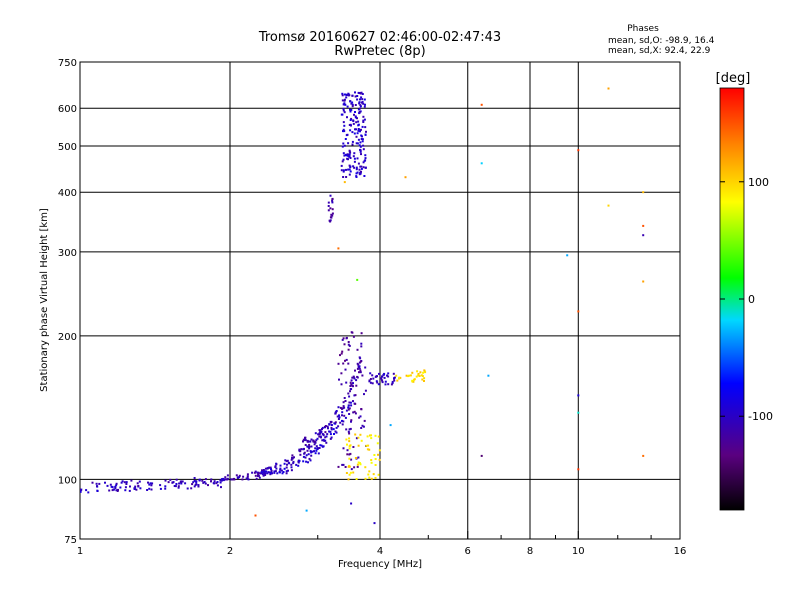 Image resolution: width=800 pixels, height=600 pixels. What do you see at coordinates (80, 551) in the screenshot?
I see `x-tick-label: 1` at bounding box center [80, 551].